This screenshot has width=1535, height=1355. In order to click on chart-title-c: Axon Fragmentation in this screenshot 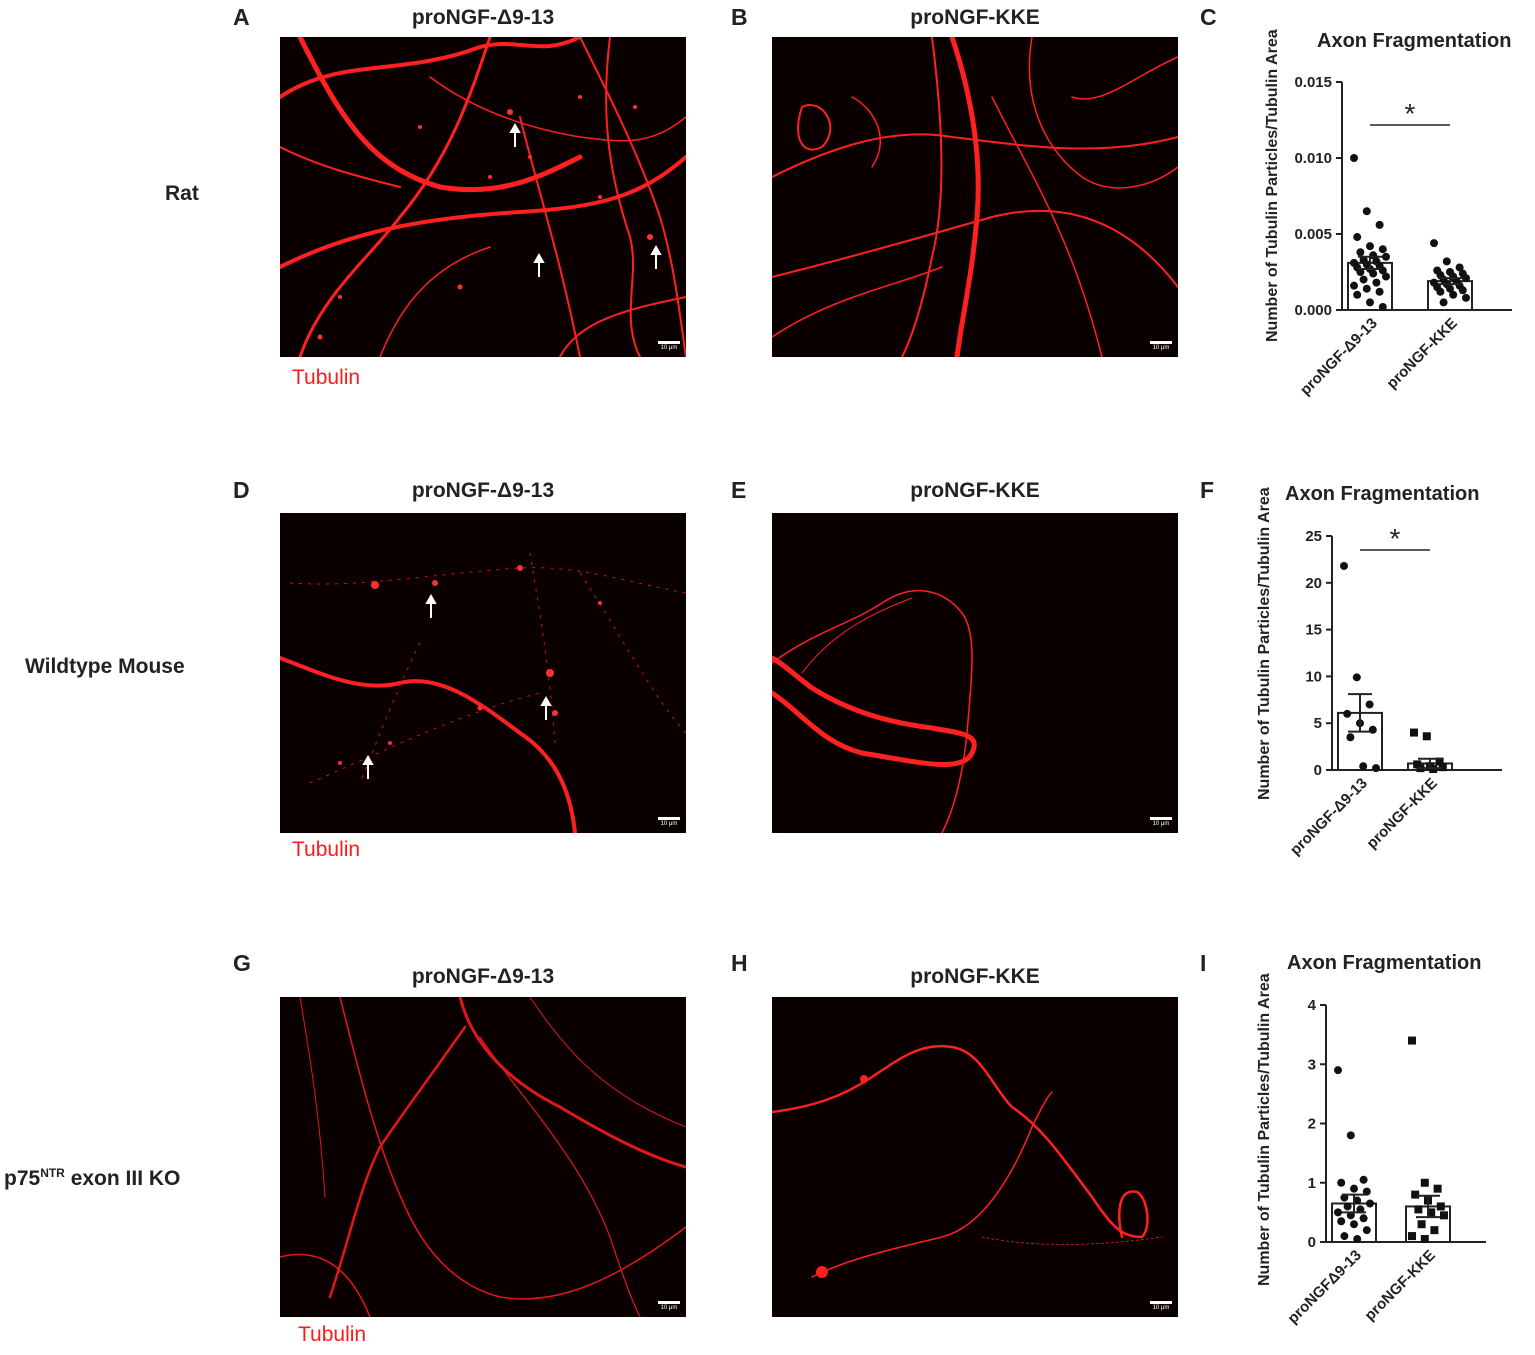, I will do `click(1414, 41)`.